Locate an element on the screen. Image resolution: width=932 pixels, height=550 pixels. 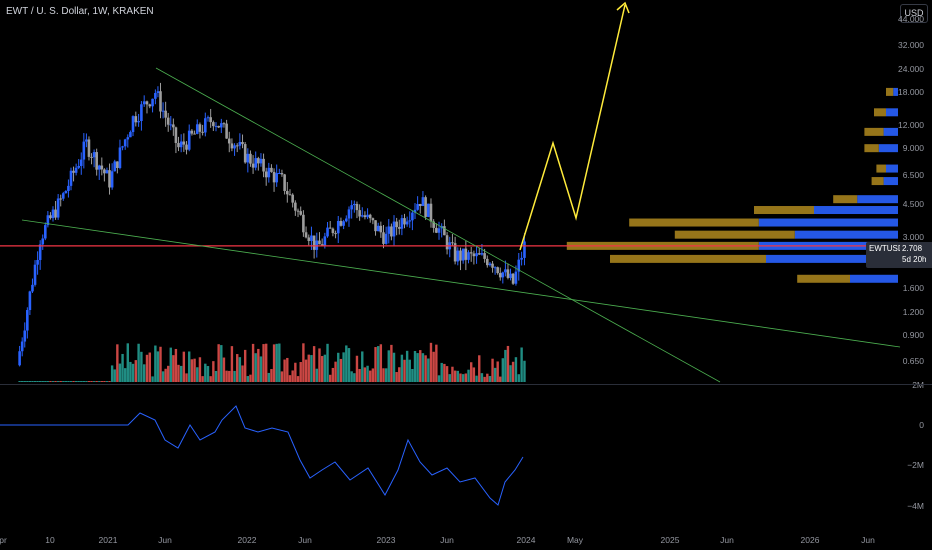
chart-title: EWT / U. S. Dollar, 1W, KRAKEN is located at coordinates (80, 11).